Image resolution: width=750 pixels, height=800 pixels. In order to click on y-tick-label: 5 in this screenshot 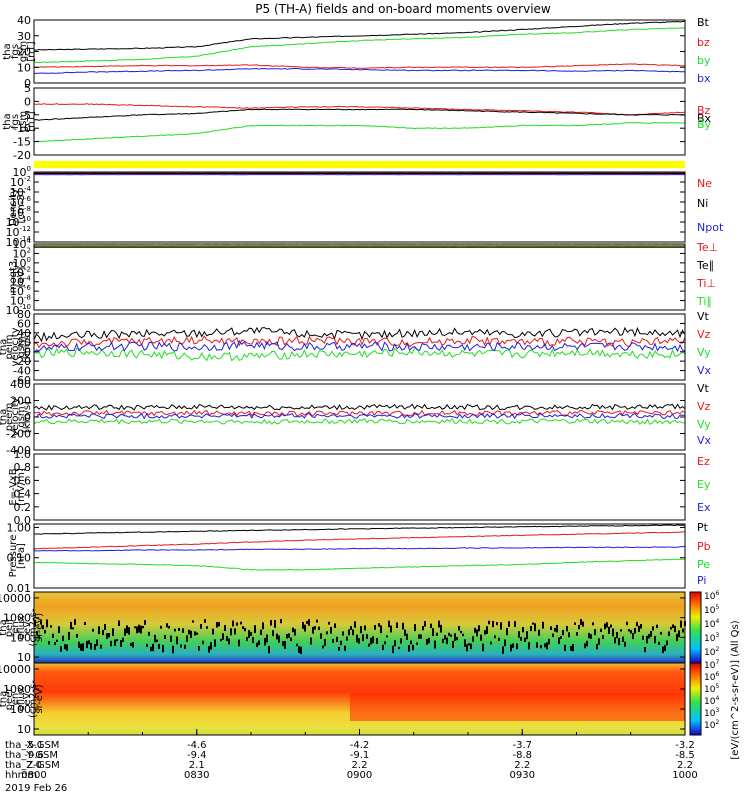, I will do `click(27, 88)`.